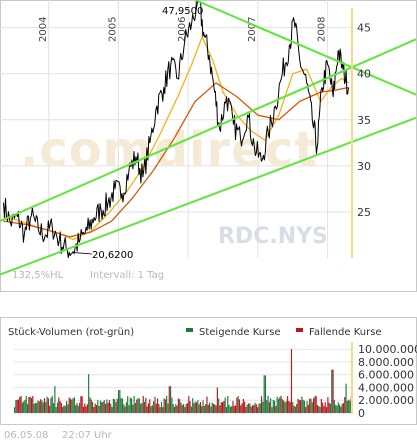 Image resolution: width=417 pixels, height=443 pixels. I want to click on y-tick-labels: 25 30 35 40 45, so click(364, 120).